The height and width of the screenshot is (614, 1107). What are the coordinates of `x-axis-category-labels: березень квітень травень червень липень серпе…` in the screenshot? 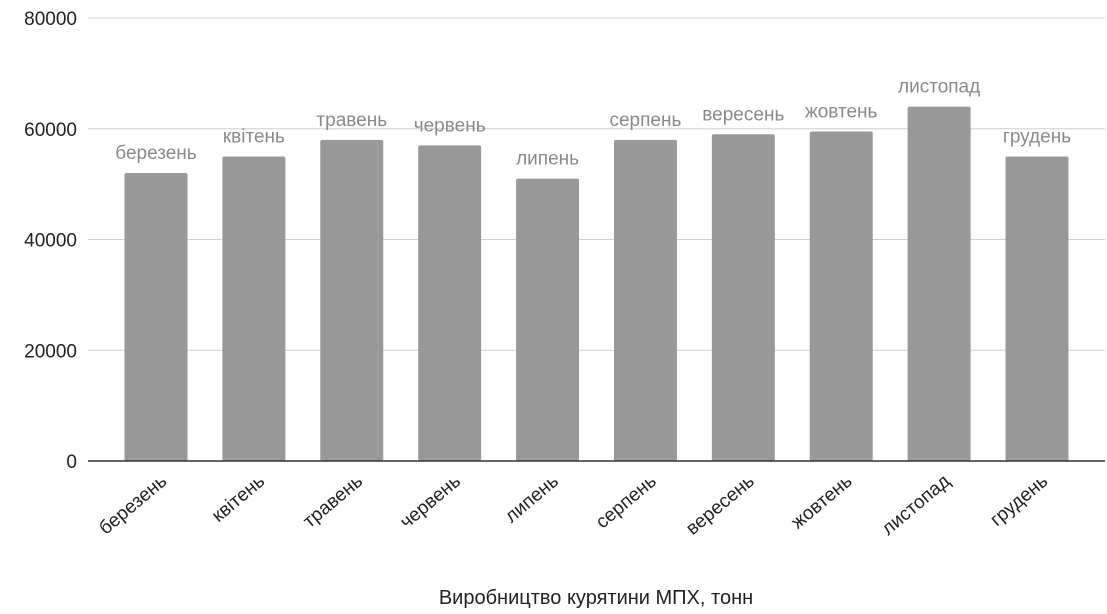 It's located at (573, 505).